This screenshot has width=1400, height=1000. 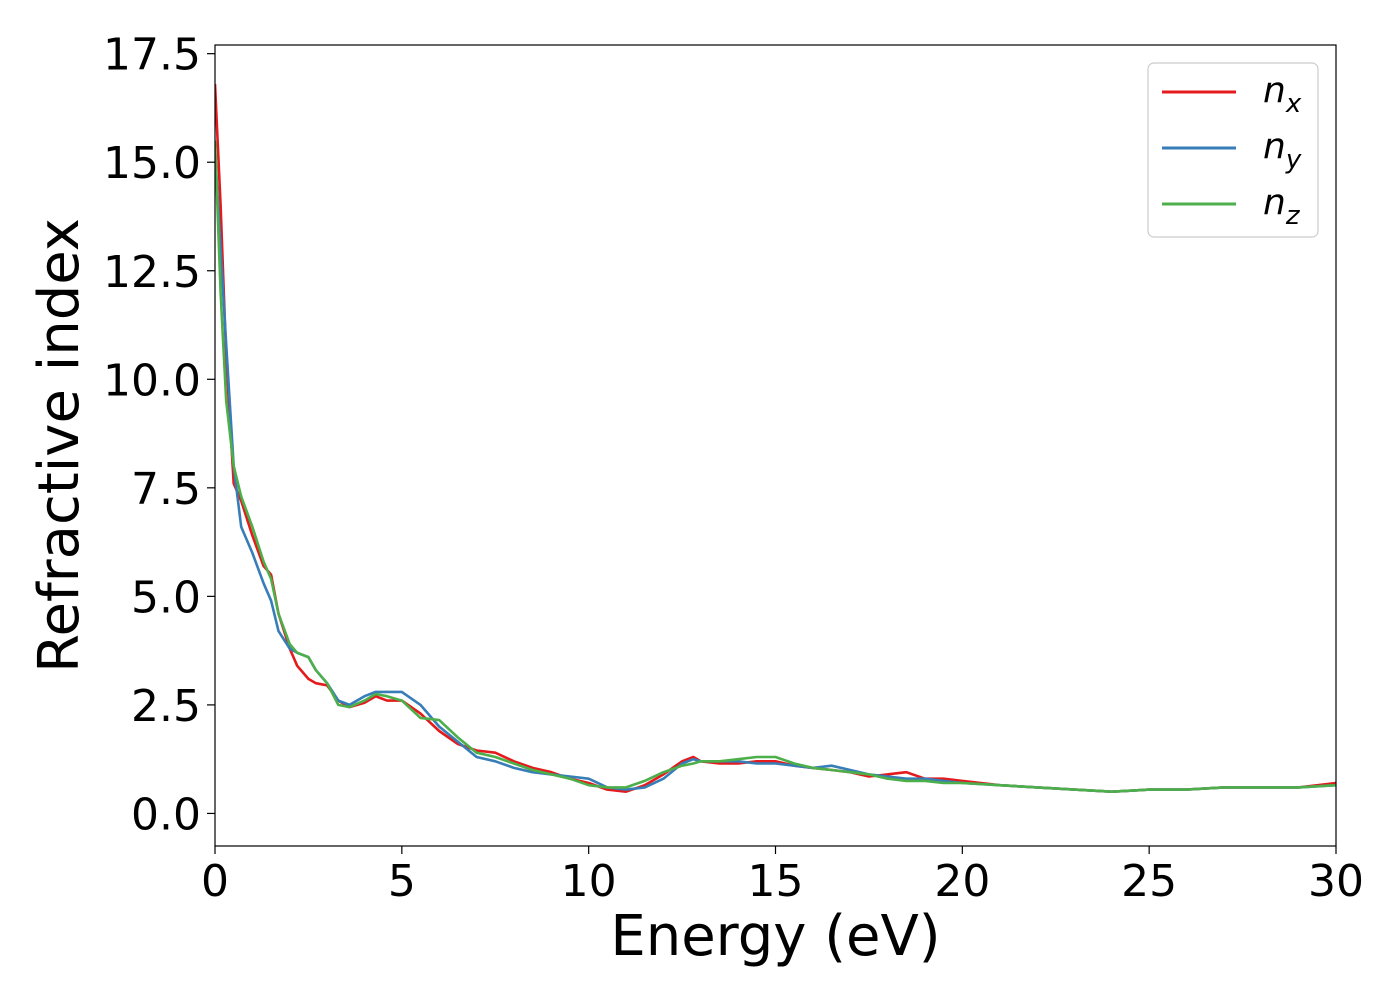 I want to click on y-tick-label: 15.0, so click(x=152, y=163).